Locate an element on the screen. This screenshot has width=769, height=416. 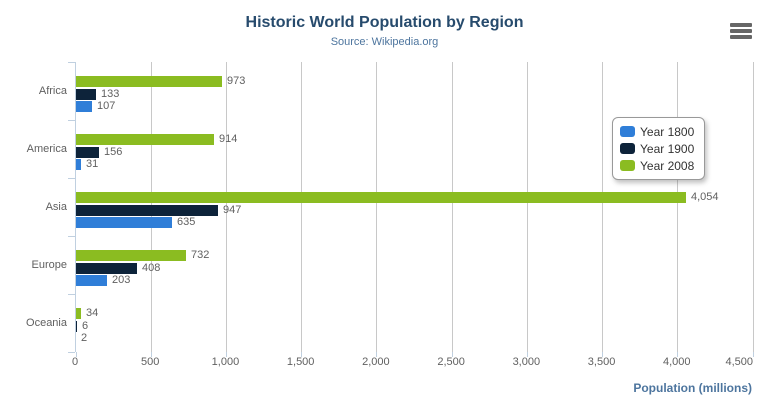
bar-year-2008-oceania is located at coordinates (78, 313).